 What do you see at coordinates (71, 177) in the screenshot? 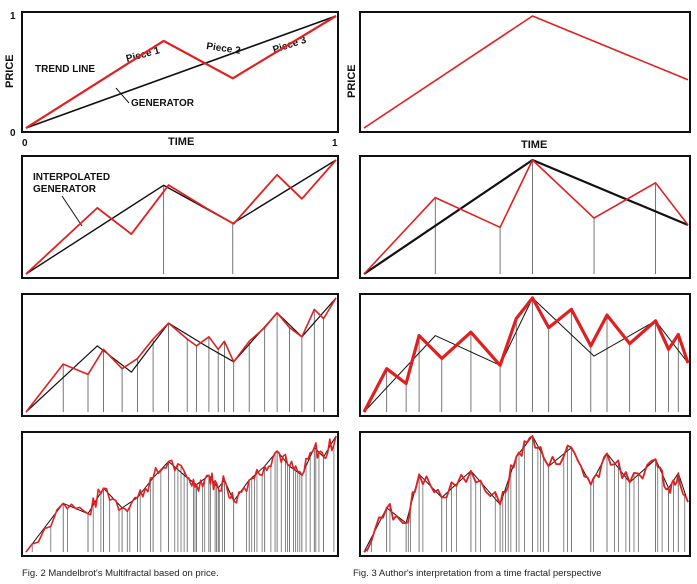
I see `interpolated-label-line1: INTERPOLATED` at bounding box center [71, 177].